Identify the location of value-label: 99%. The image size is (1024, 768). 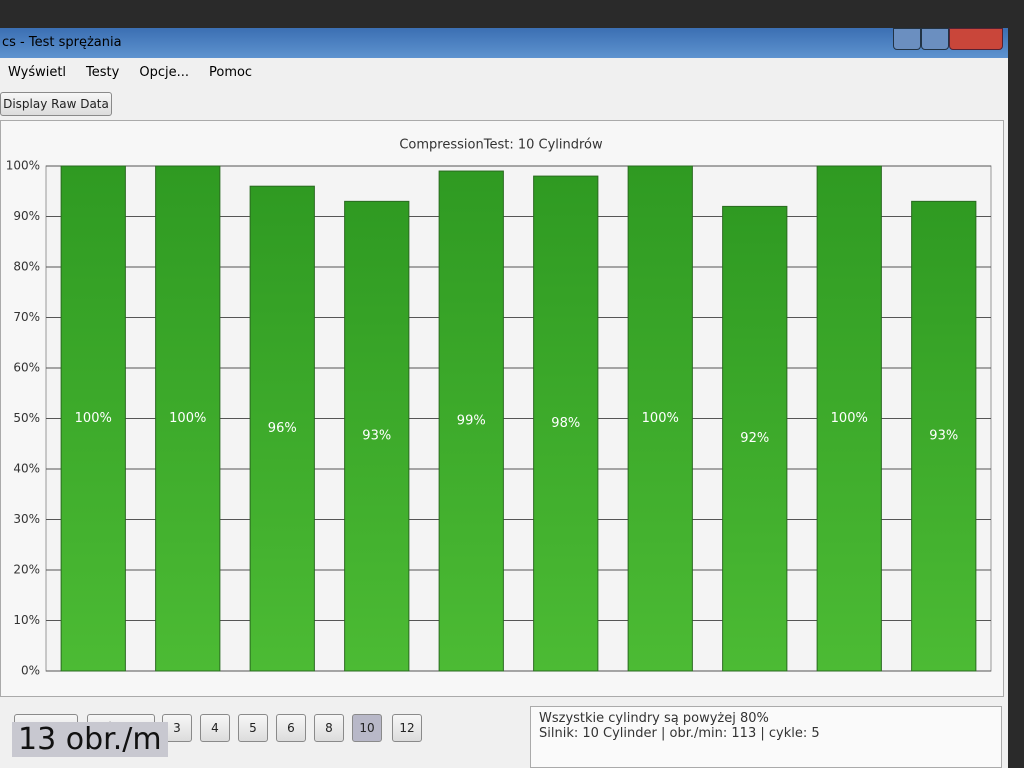
(471, 421).